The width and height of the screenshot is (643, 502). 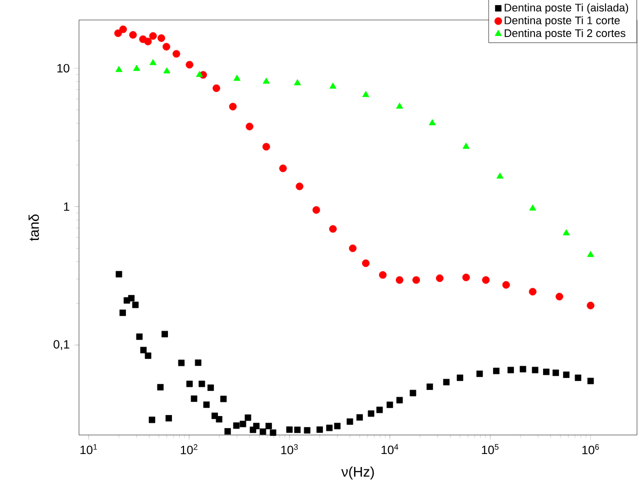 I want to click on legend-label: Dentina poste Ti 2 cortes, so click(x=565, y=34).